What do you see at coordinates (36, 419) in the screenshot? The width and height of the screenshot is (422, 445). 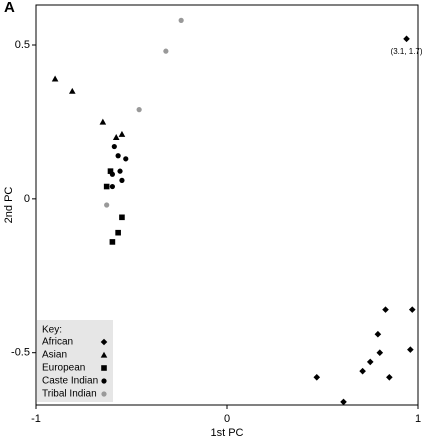 I see `x-tick-label: -1` at bounding box center [36, 419].